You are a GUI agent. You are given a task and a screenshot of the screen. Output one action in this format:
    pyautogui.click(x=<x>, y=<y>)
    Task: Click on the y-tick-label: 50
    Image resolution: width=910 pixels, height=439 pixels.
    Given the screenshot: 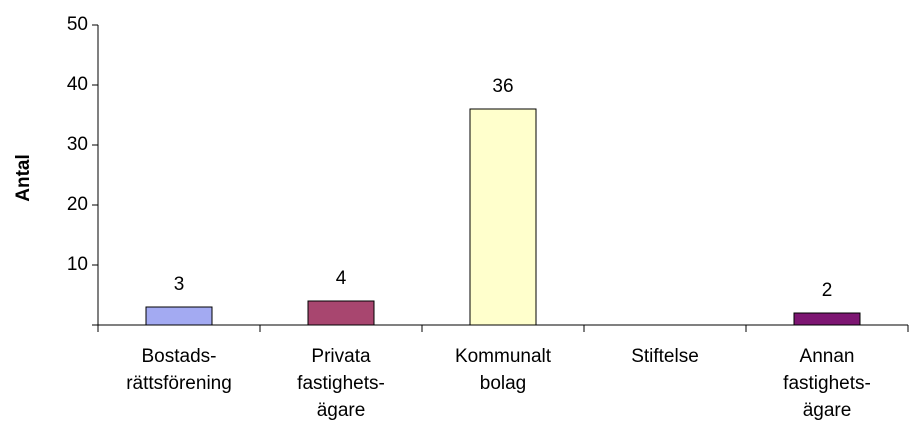 What is the action you would take?
    pyautogui.click(x=77, y=24)
    